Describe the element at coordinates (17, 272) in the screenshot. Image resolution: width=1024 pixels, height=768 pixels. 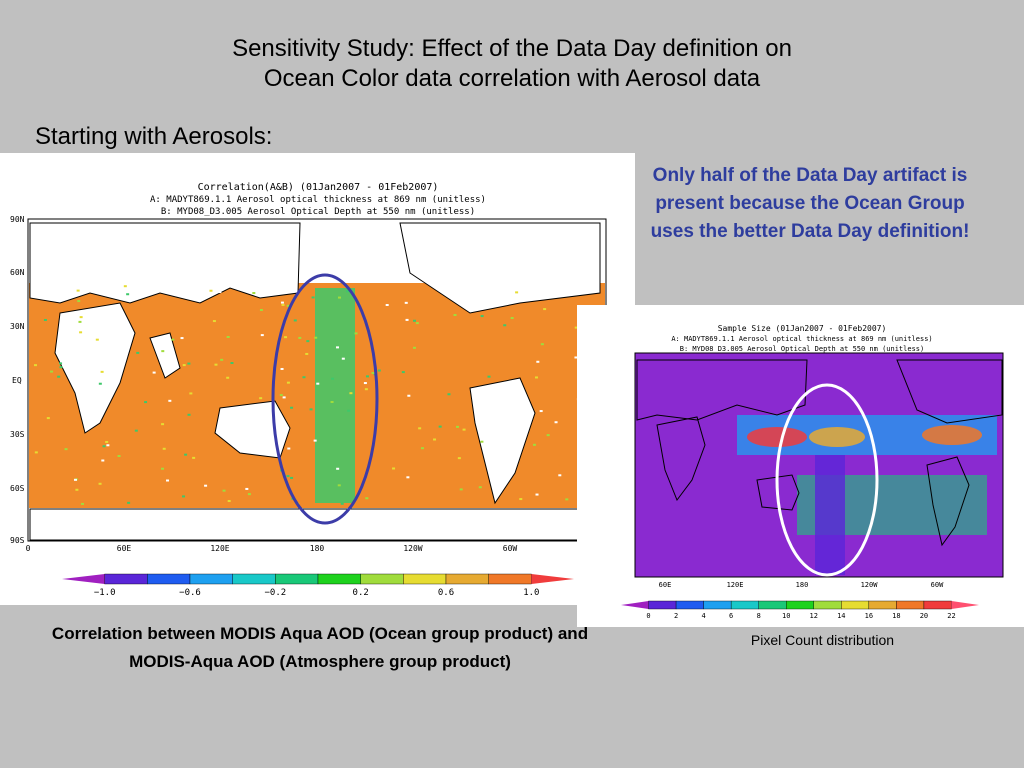
I see `lat-label: 60N` at that location.